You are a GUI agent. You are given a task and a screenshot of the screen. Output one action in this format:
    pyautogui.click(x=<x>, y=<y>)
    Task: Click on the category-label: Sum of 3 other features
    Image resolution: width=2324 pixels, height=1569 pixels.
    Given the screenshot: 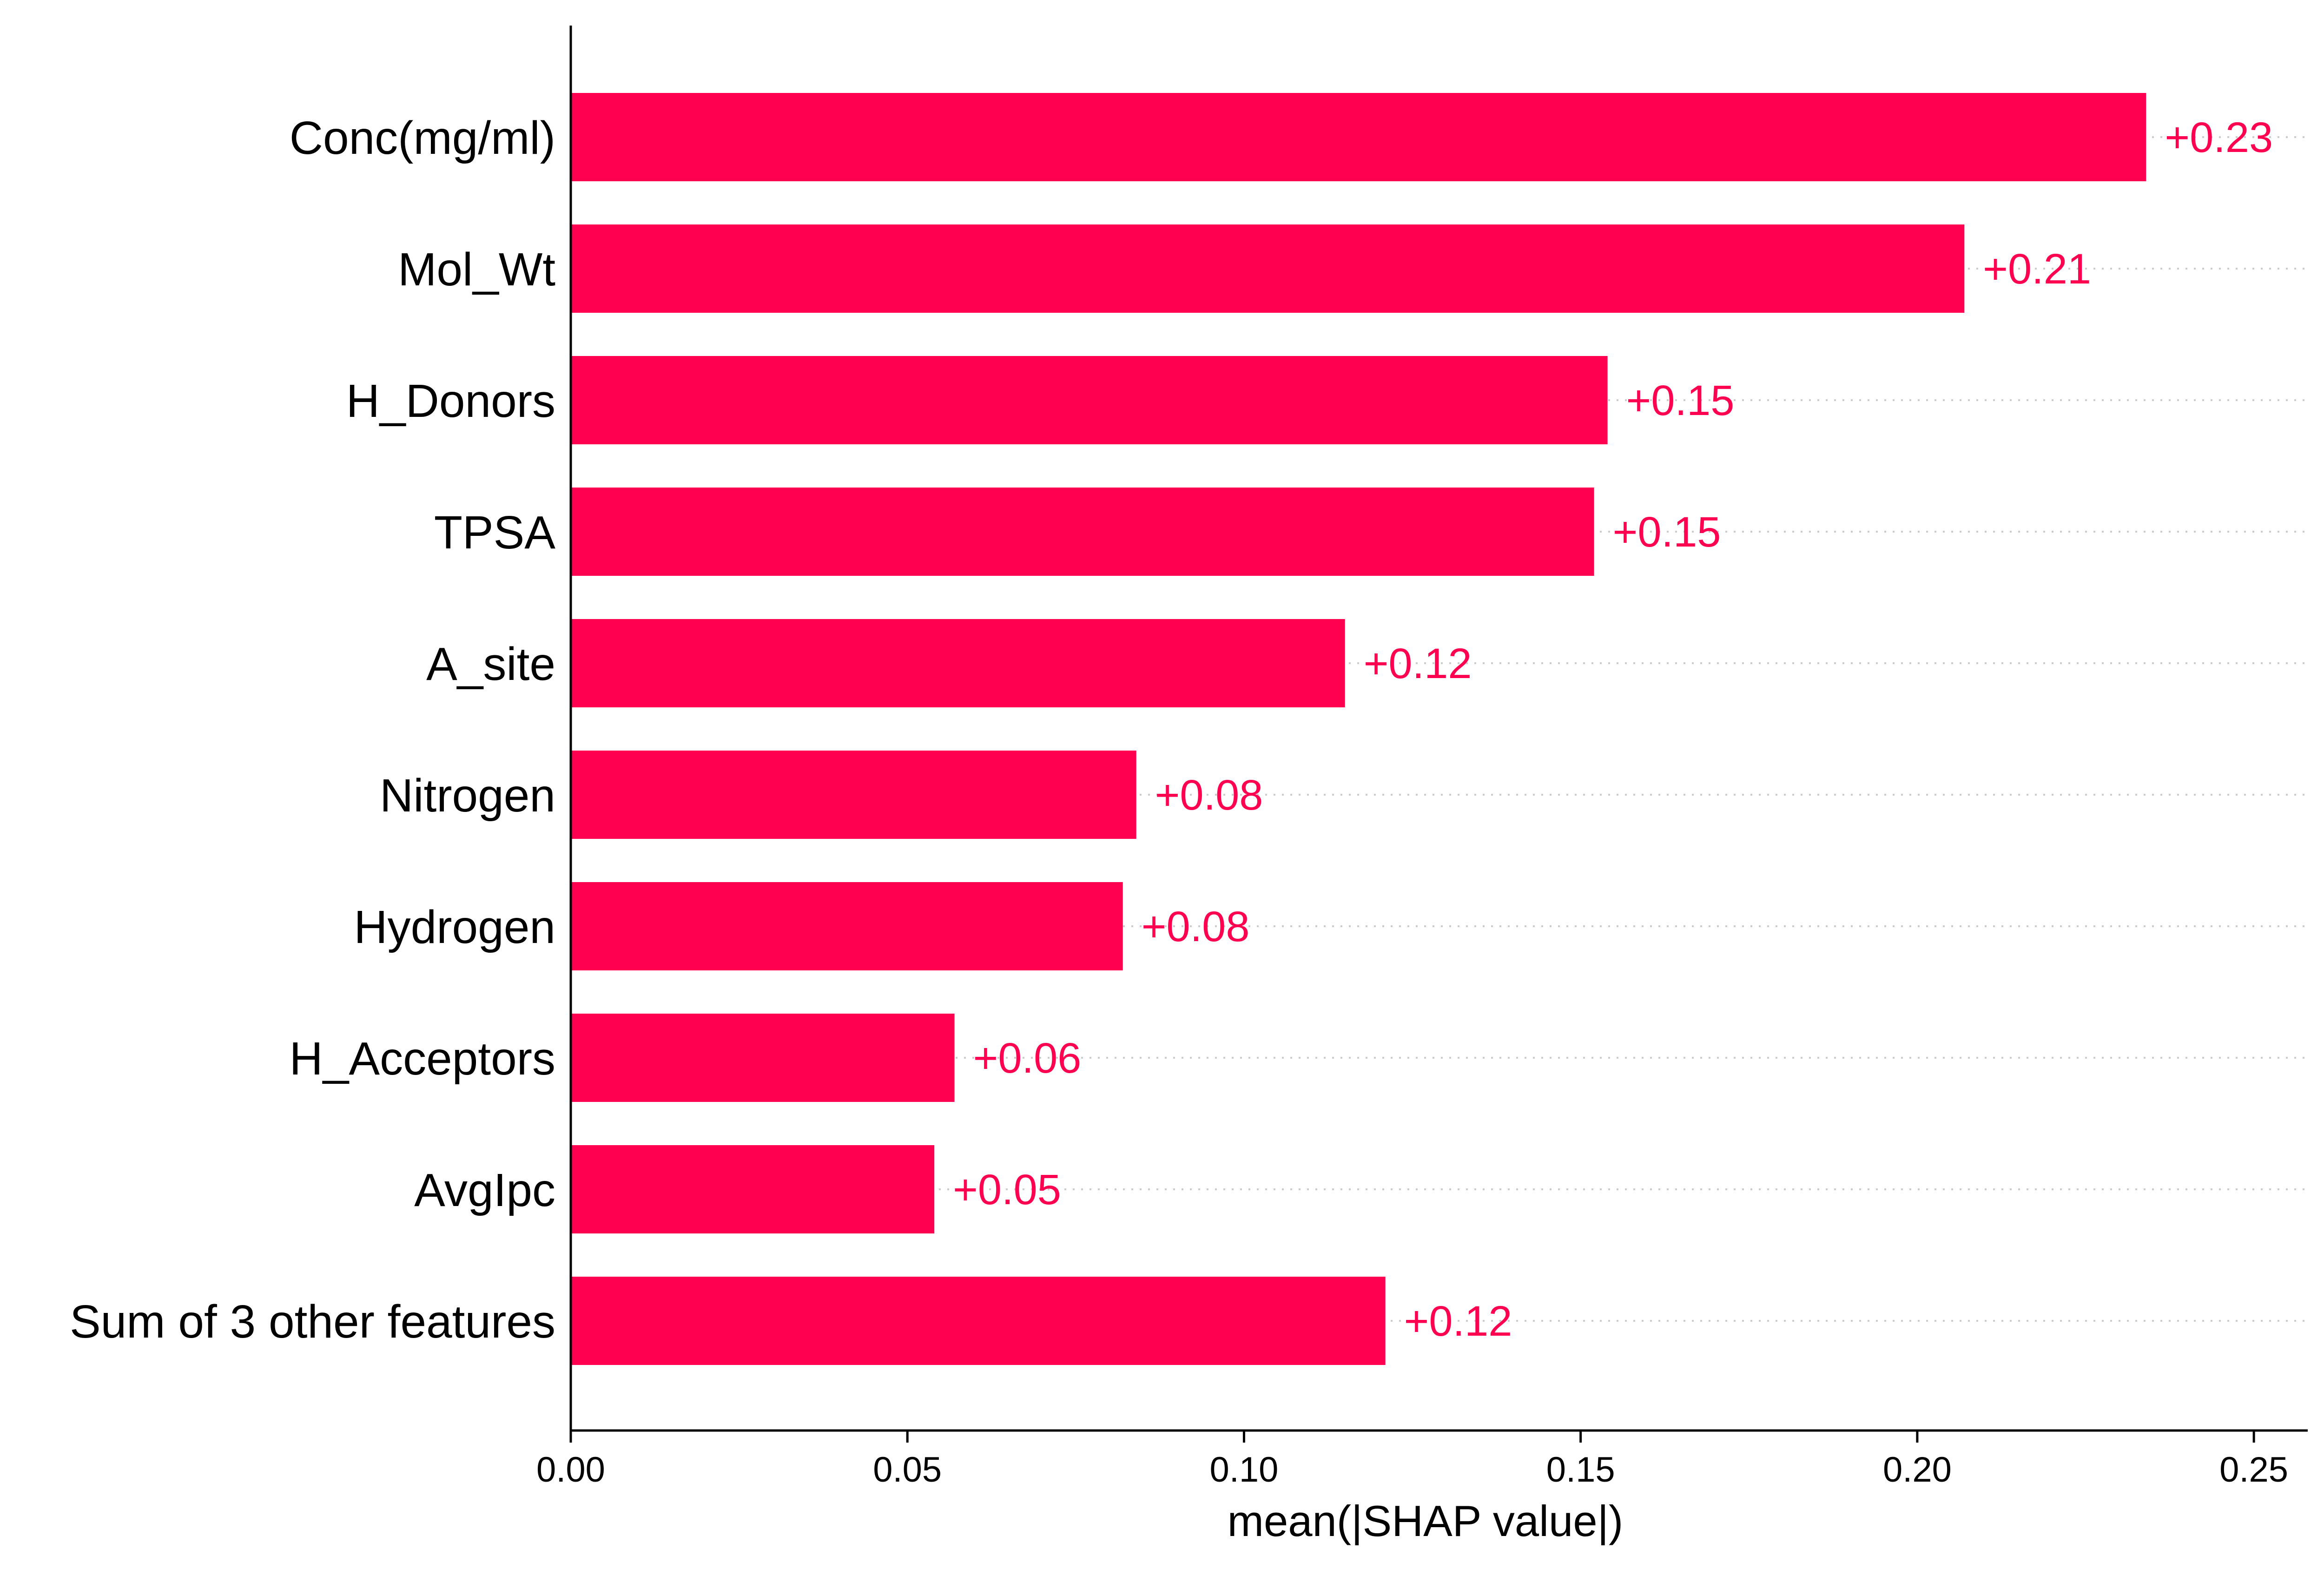 What is the action you would take?
    pyautogui.click(x=312, y=1322)
    